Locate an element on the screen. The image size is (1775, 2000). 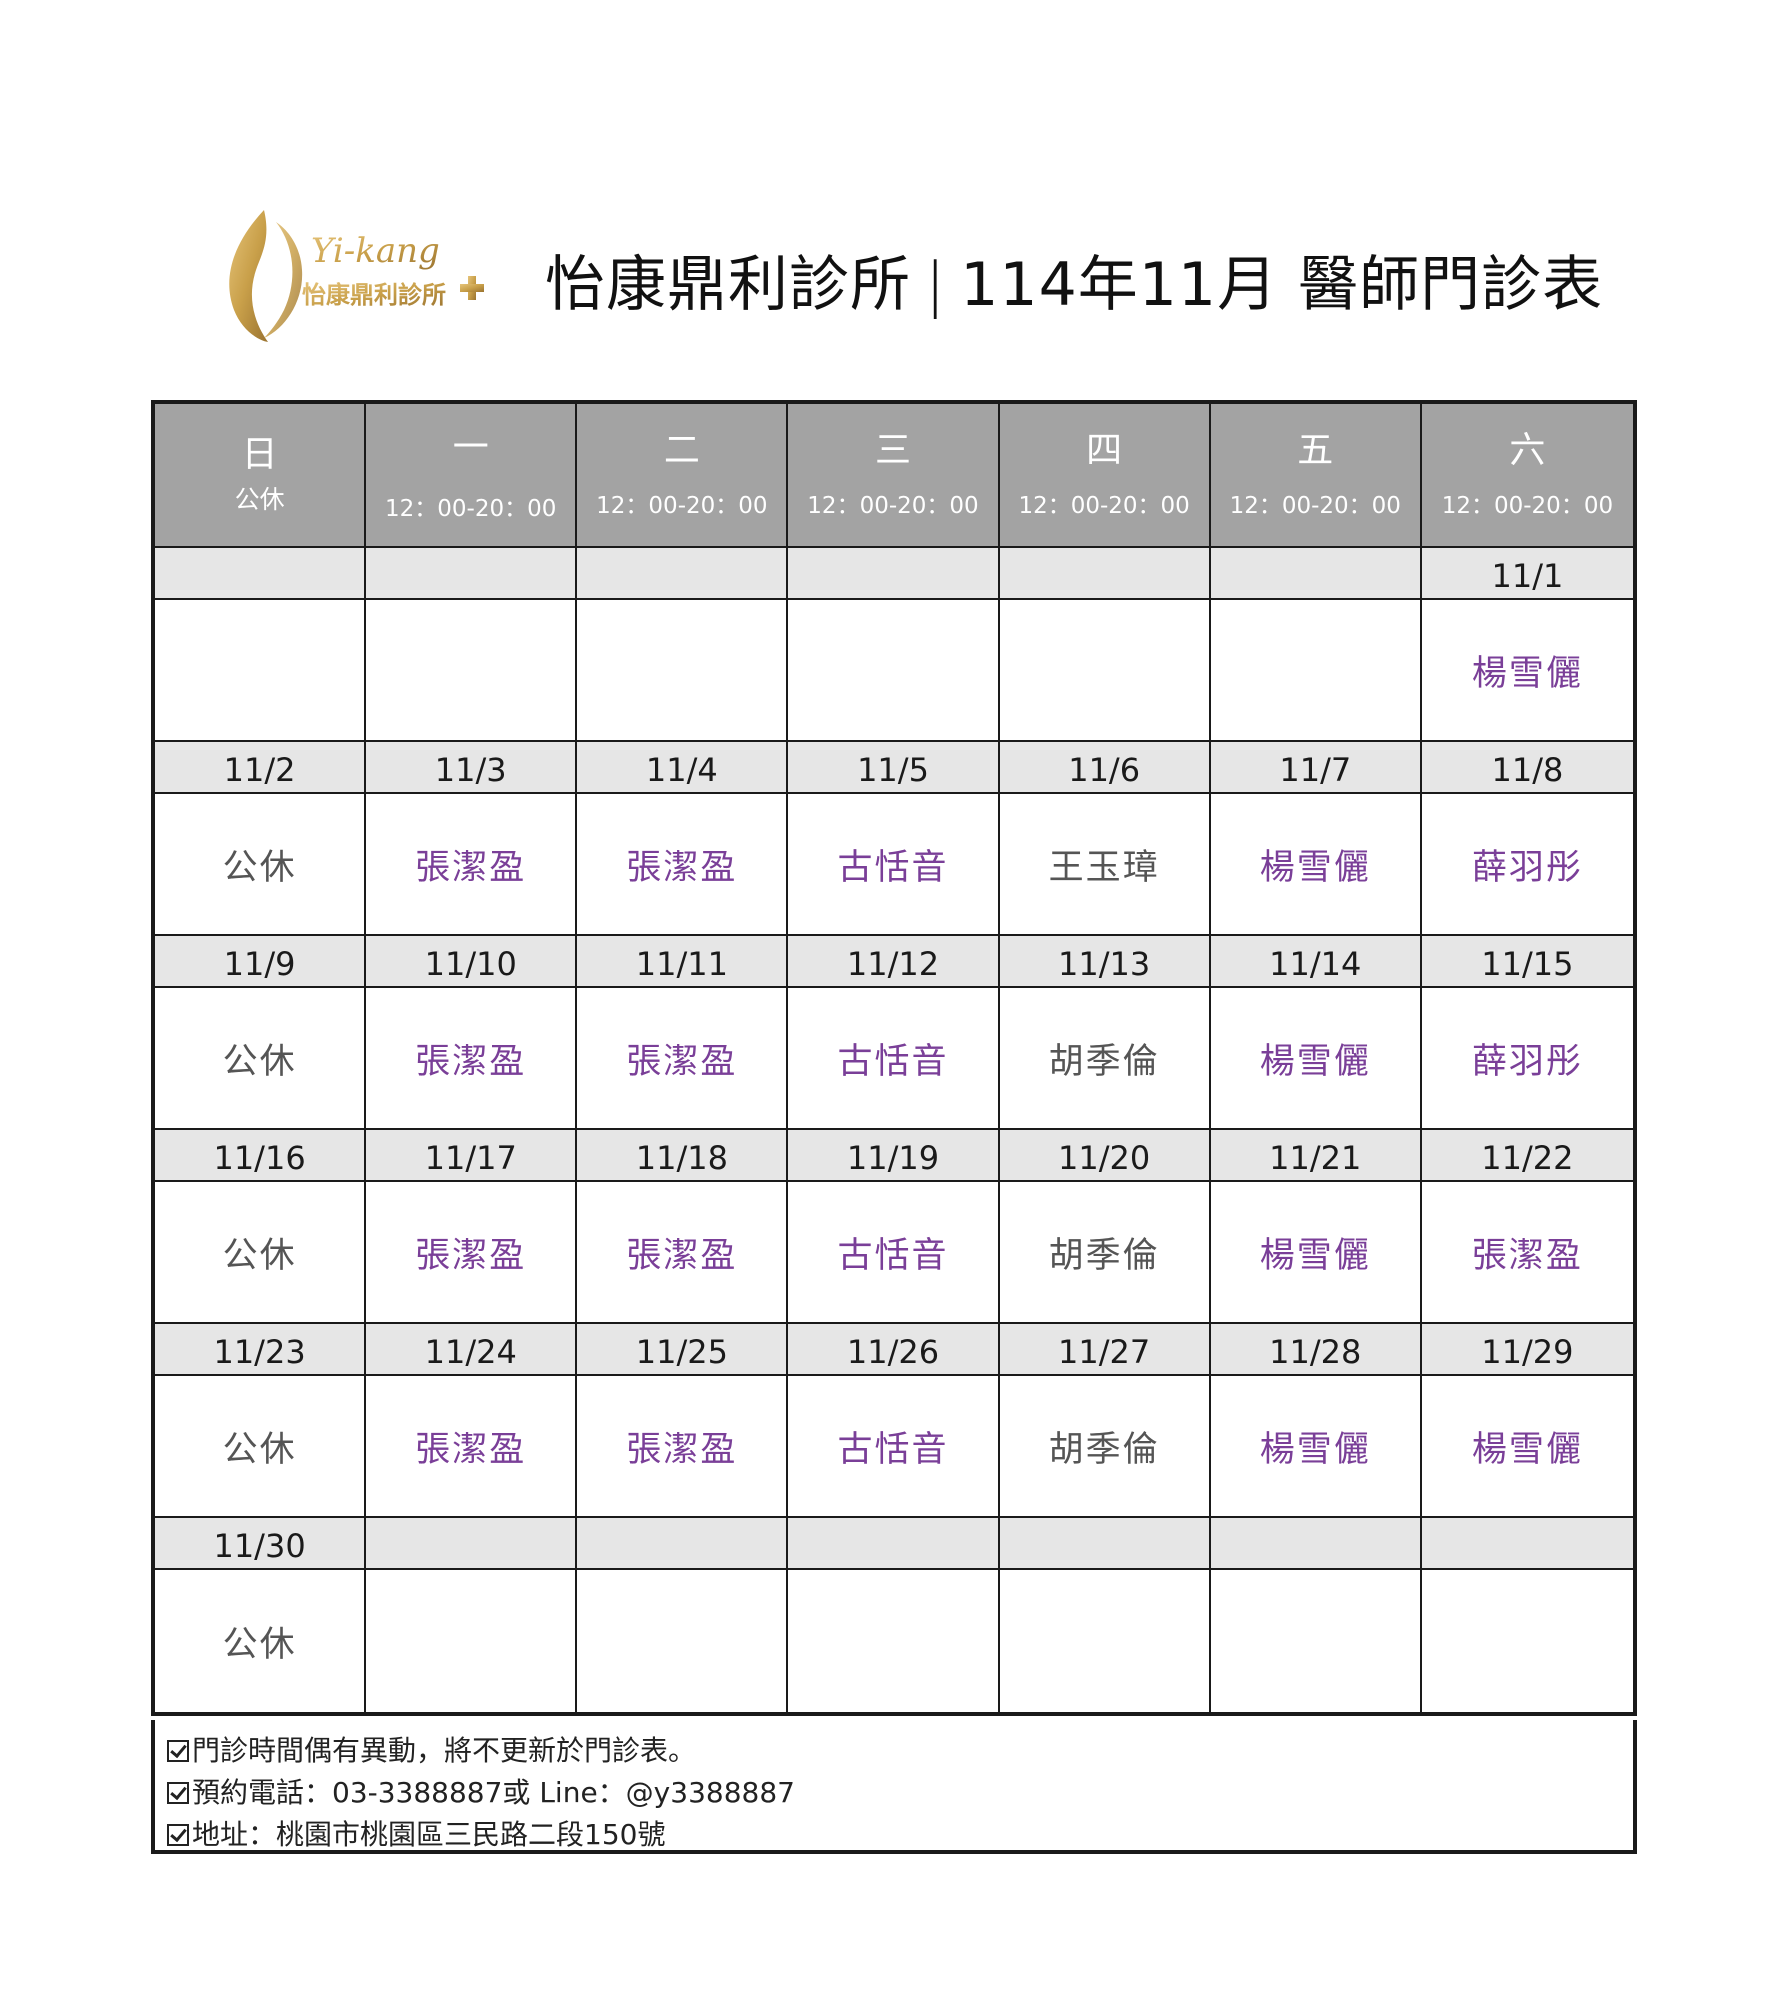
date-cell: 11/12 is located at coordinates (894, 962).